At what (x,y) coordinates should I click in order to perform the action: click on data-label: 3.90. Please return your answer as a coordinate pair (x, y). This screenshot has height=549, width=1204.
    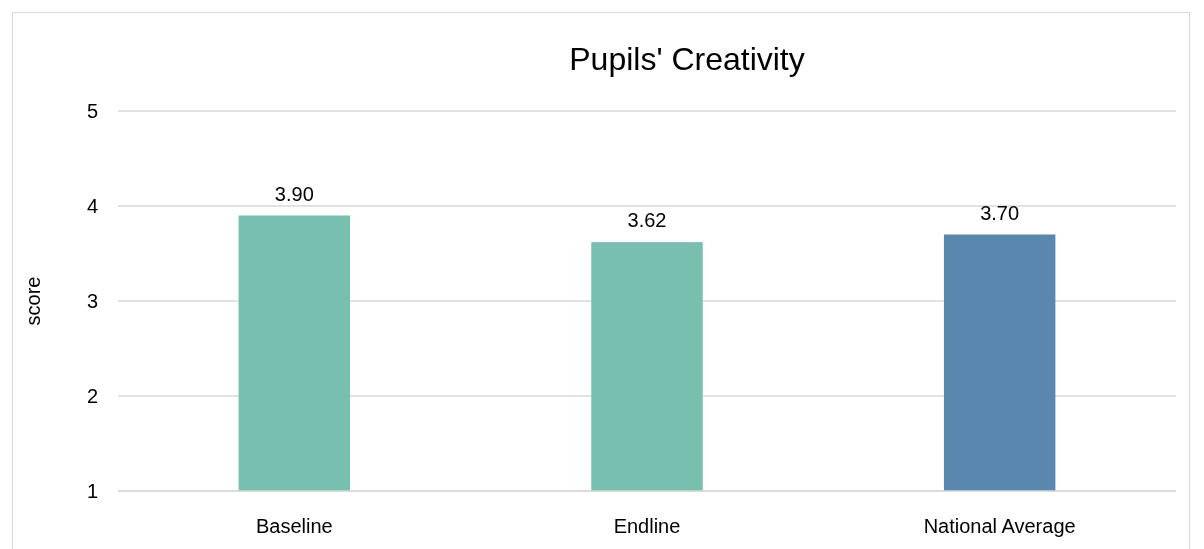
    Looking at the image, I should click on (294, 193).